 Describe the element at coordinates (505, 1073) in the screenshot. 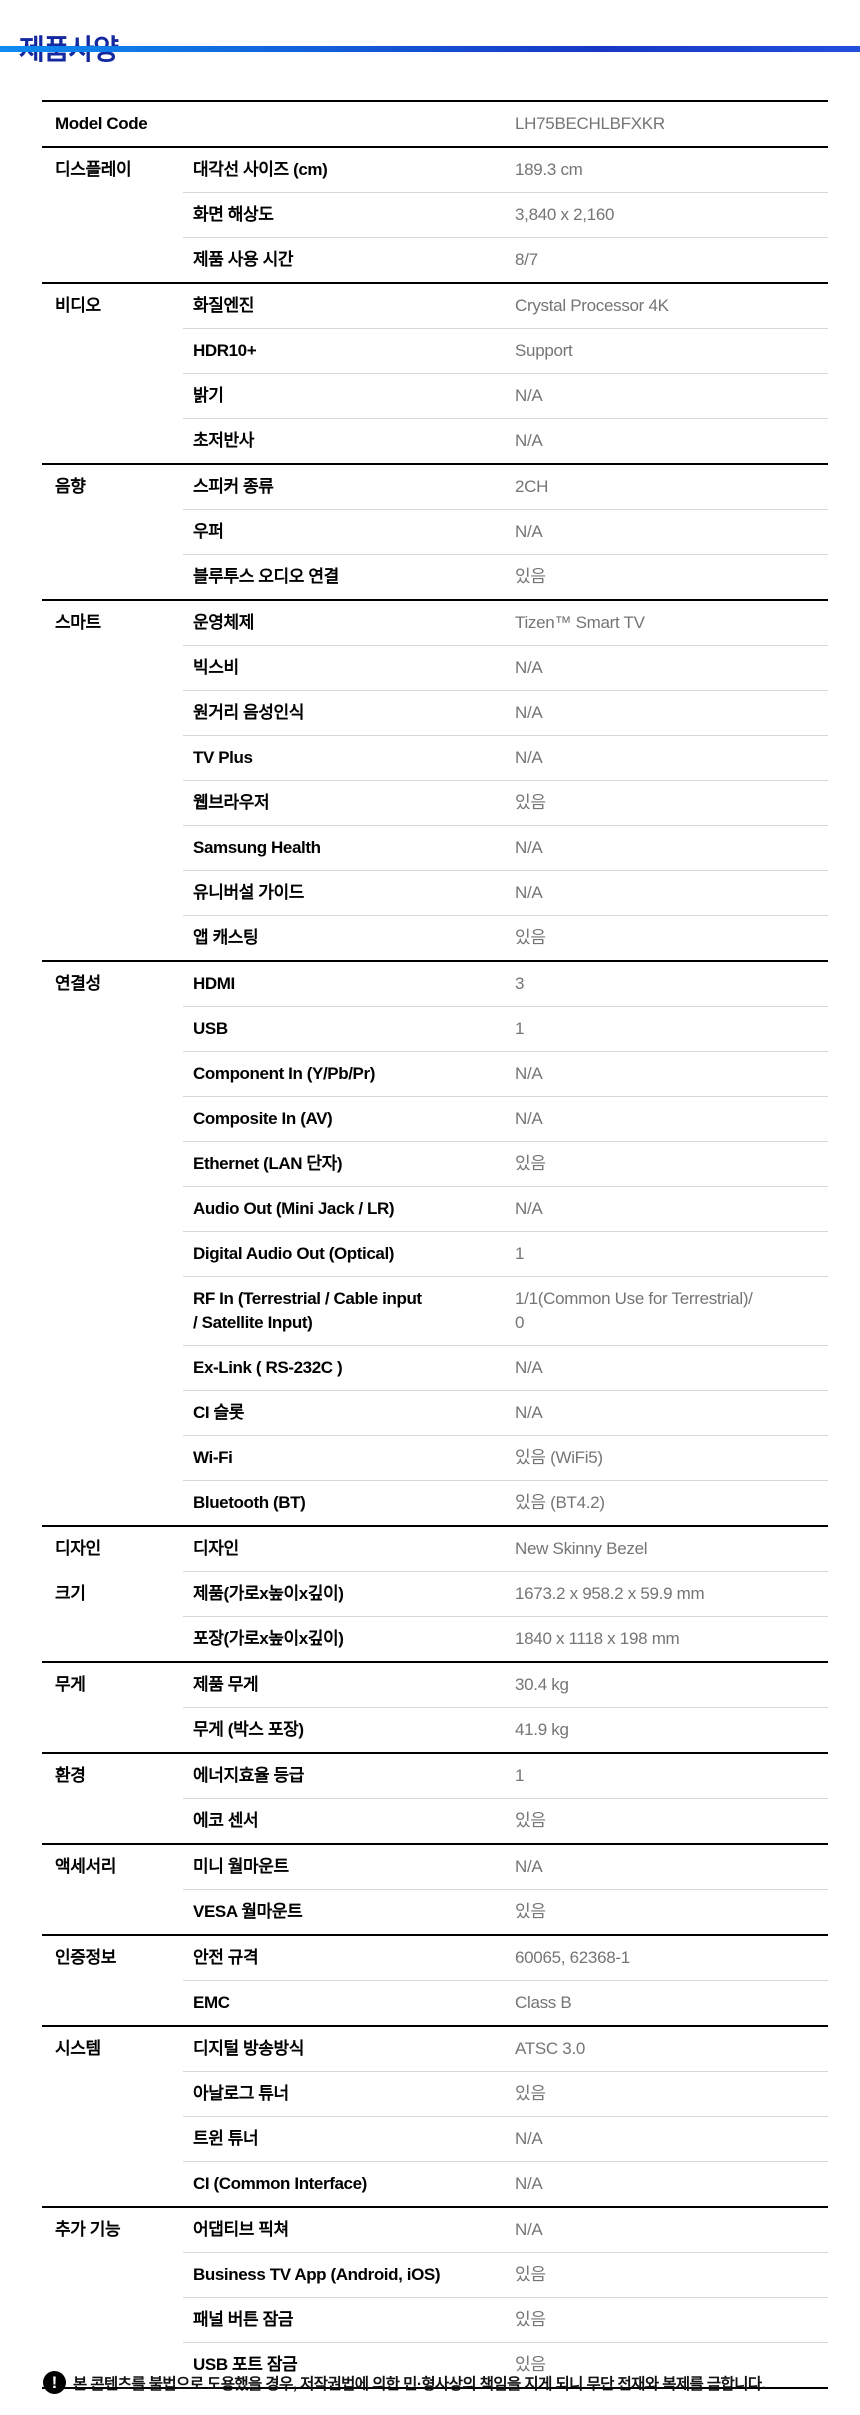

I see `spec-row-body: Component In (Y/Pb/Pr) N/A` at that location.